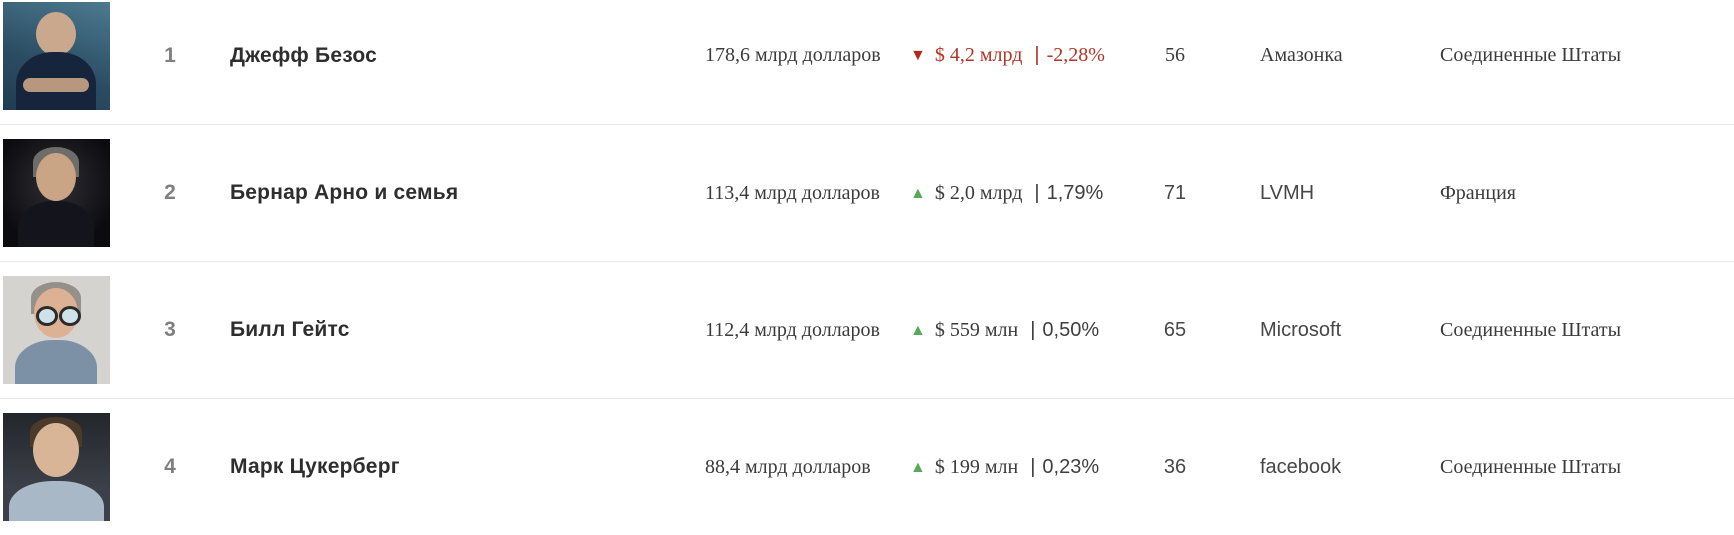 The image size is (1734, 535). What do you see at coordinates (56, 55) in the screenshot?
I see `portrait-jeff-bezos` at bounding box center [56, 55].